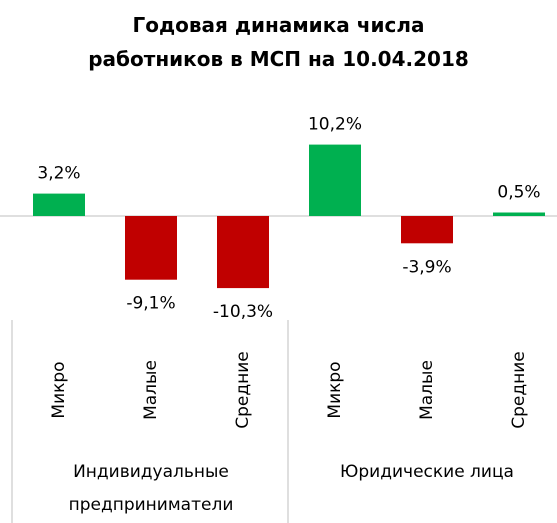  Describe the element at coordinates (335, 125) in the screenshot. I see `value-label: 10,2%` at that location.